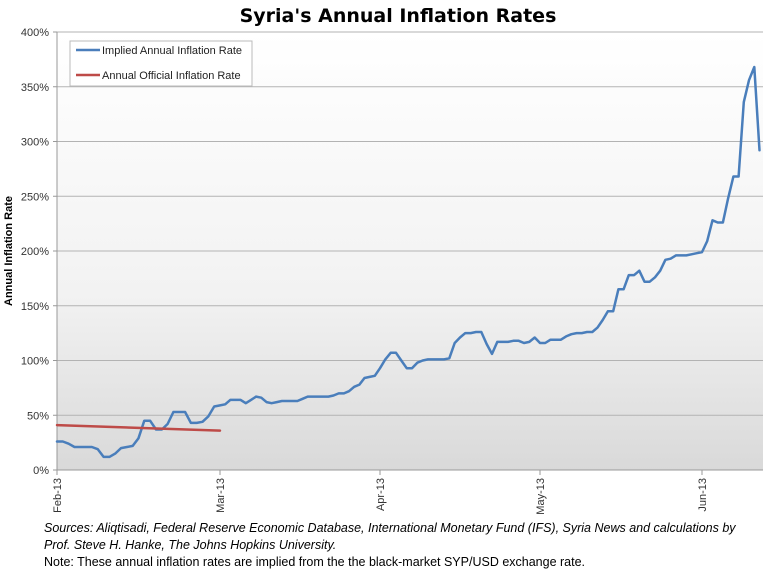 This screenshot has height=572, width=769. What do you see at coordinates (171, 76) in the screenshot?
I see `legend-label-official: Annual Official Inflation Rate` at bounding box center [171, 76].